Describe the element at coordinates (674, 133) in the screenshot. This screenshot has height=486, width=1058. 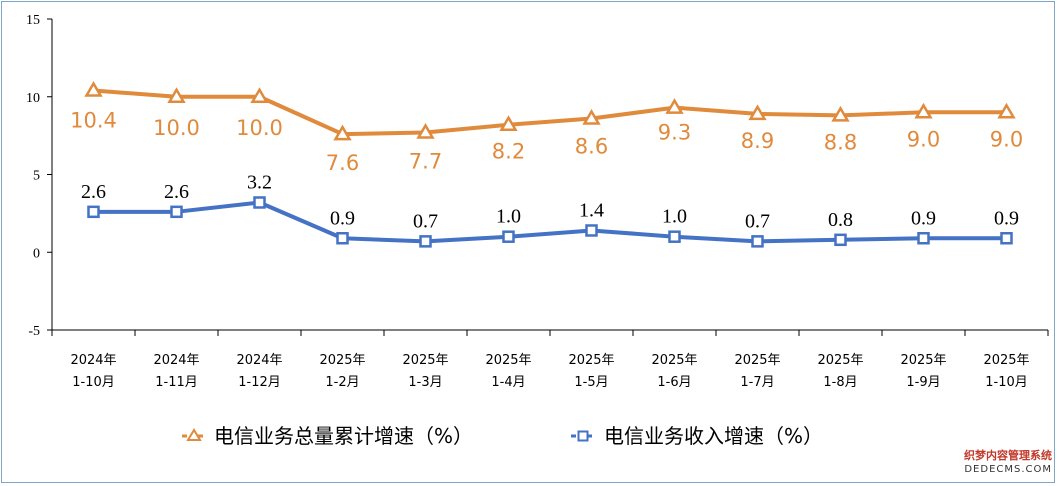
I see `data-label: 9.3` at that location.